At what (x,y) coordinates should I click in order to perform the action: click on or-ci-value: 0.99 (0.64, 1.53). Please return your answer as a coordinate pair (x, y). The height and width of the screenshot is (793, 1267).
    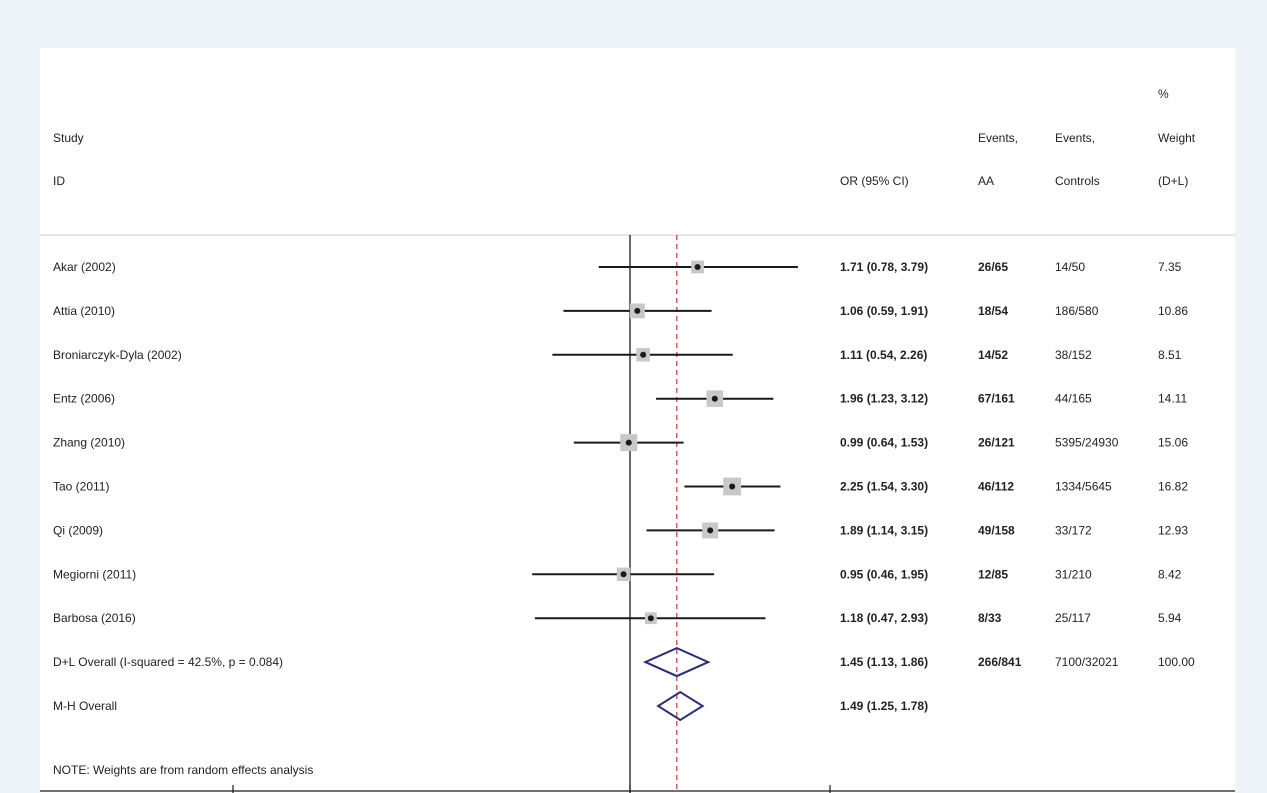
    Looking at the image, I should click on (884, 443).